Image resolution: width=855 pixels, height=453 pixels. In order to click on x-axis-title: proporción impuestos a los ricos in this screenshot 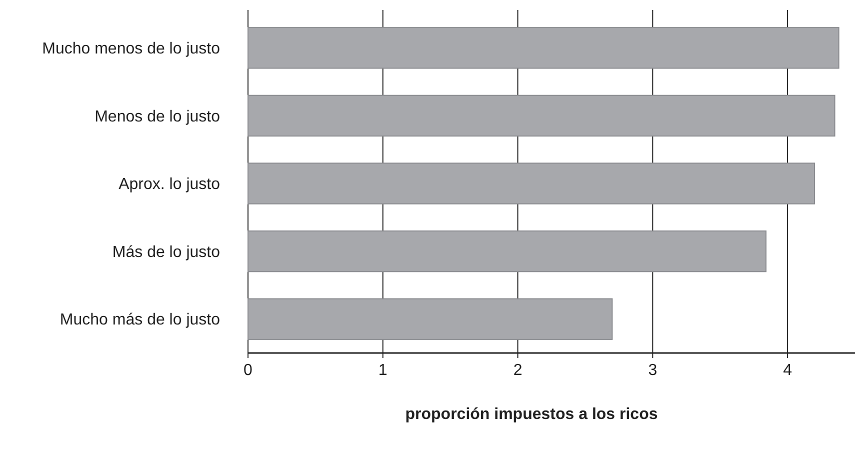, I will do `click(531, 414)`.